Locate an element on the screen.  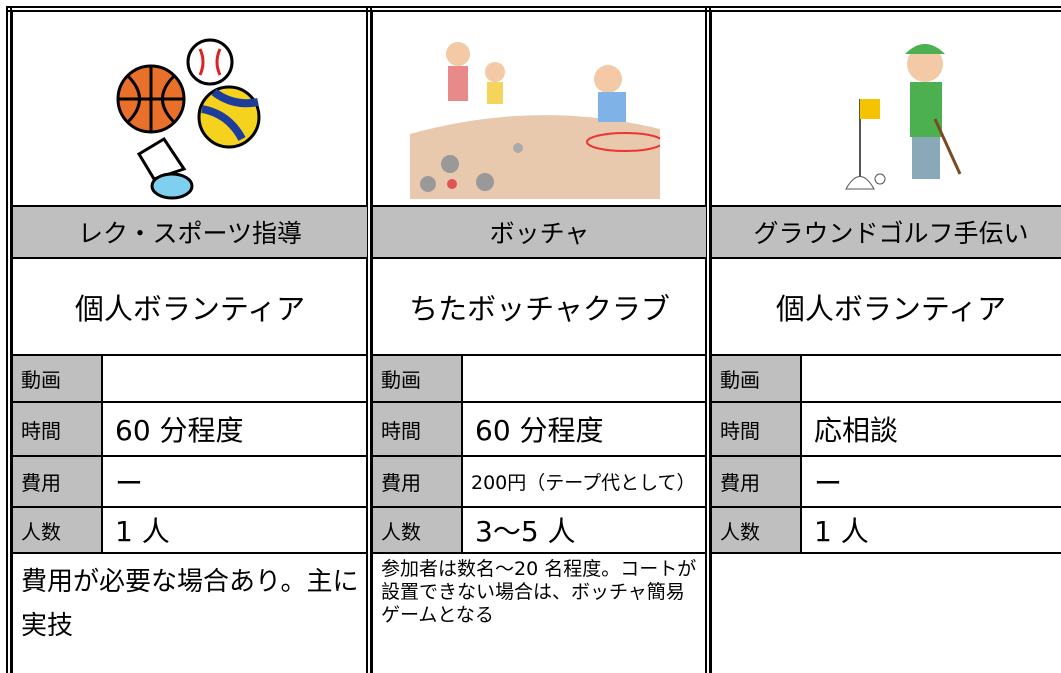
card-title: ボッチャ is located at coordinates (539, 232).